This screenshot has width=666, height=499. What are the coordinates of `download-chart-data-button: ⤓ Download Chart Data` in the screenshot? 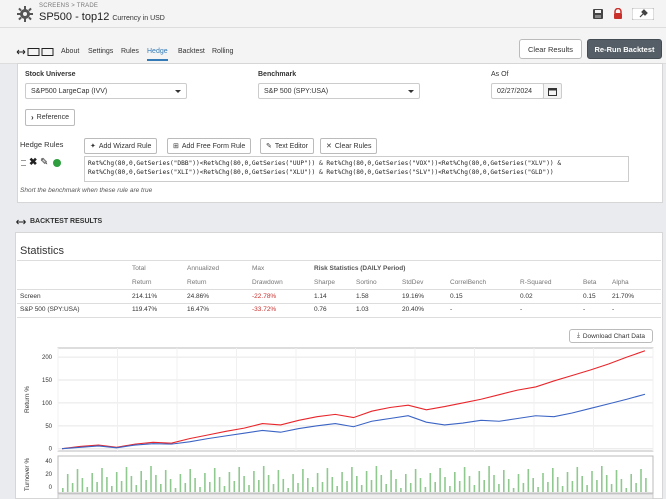 It's located at (611, 336).